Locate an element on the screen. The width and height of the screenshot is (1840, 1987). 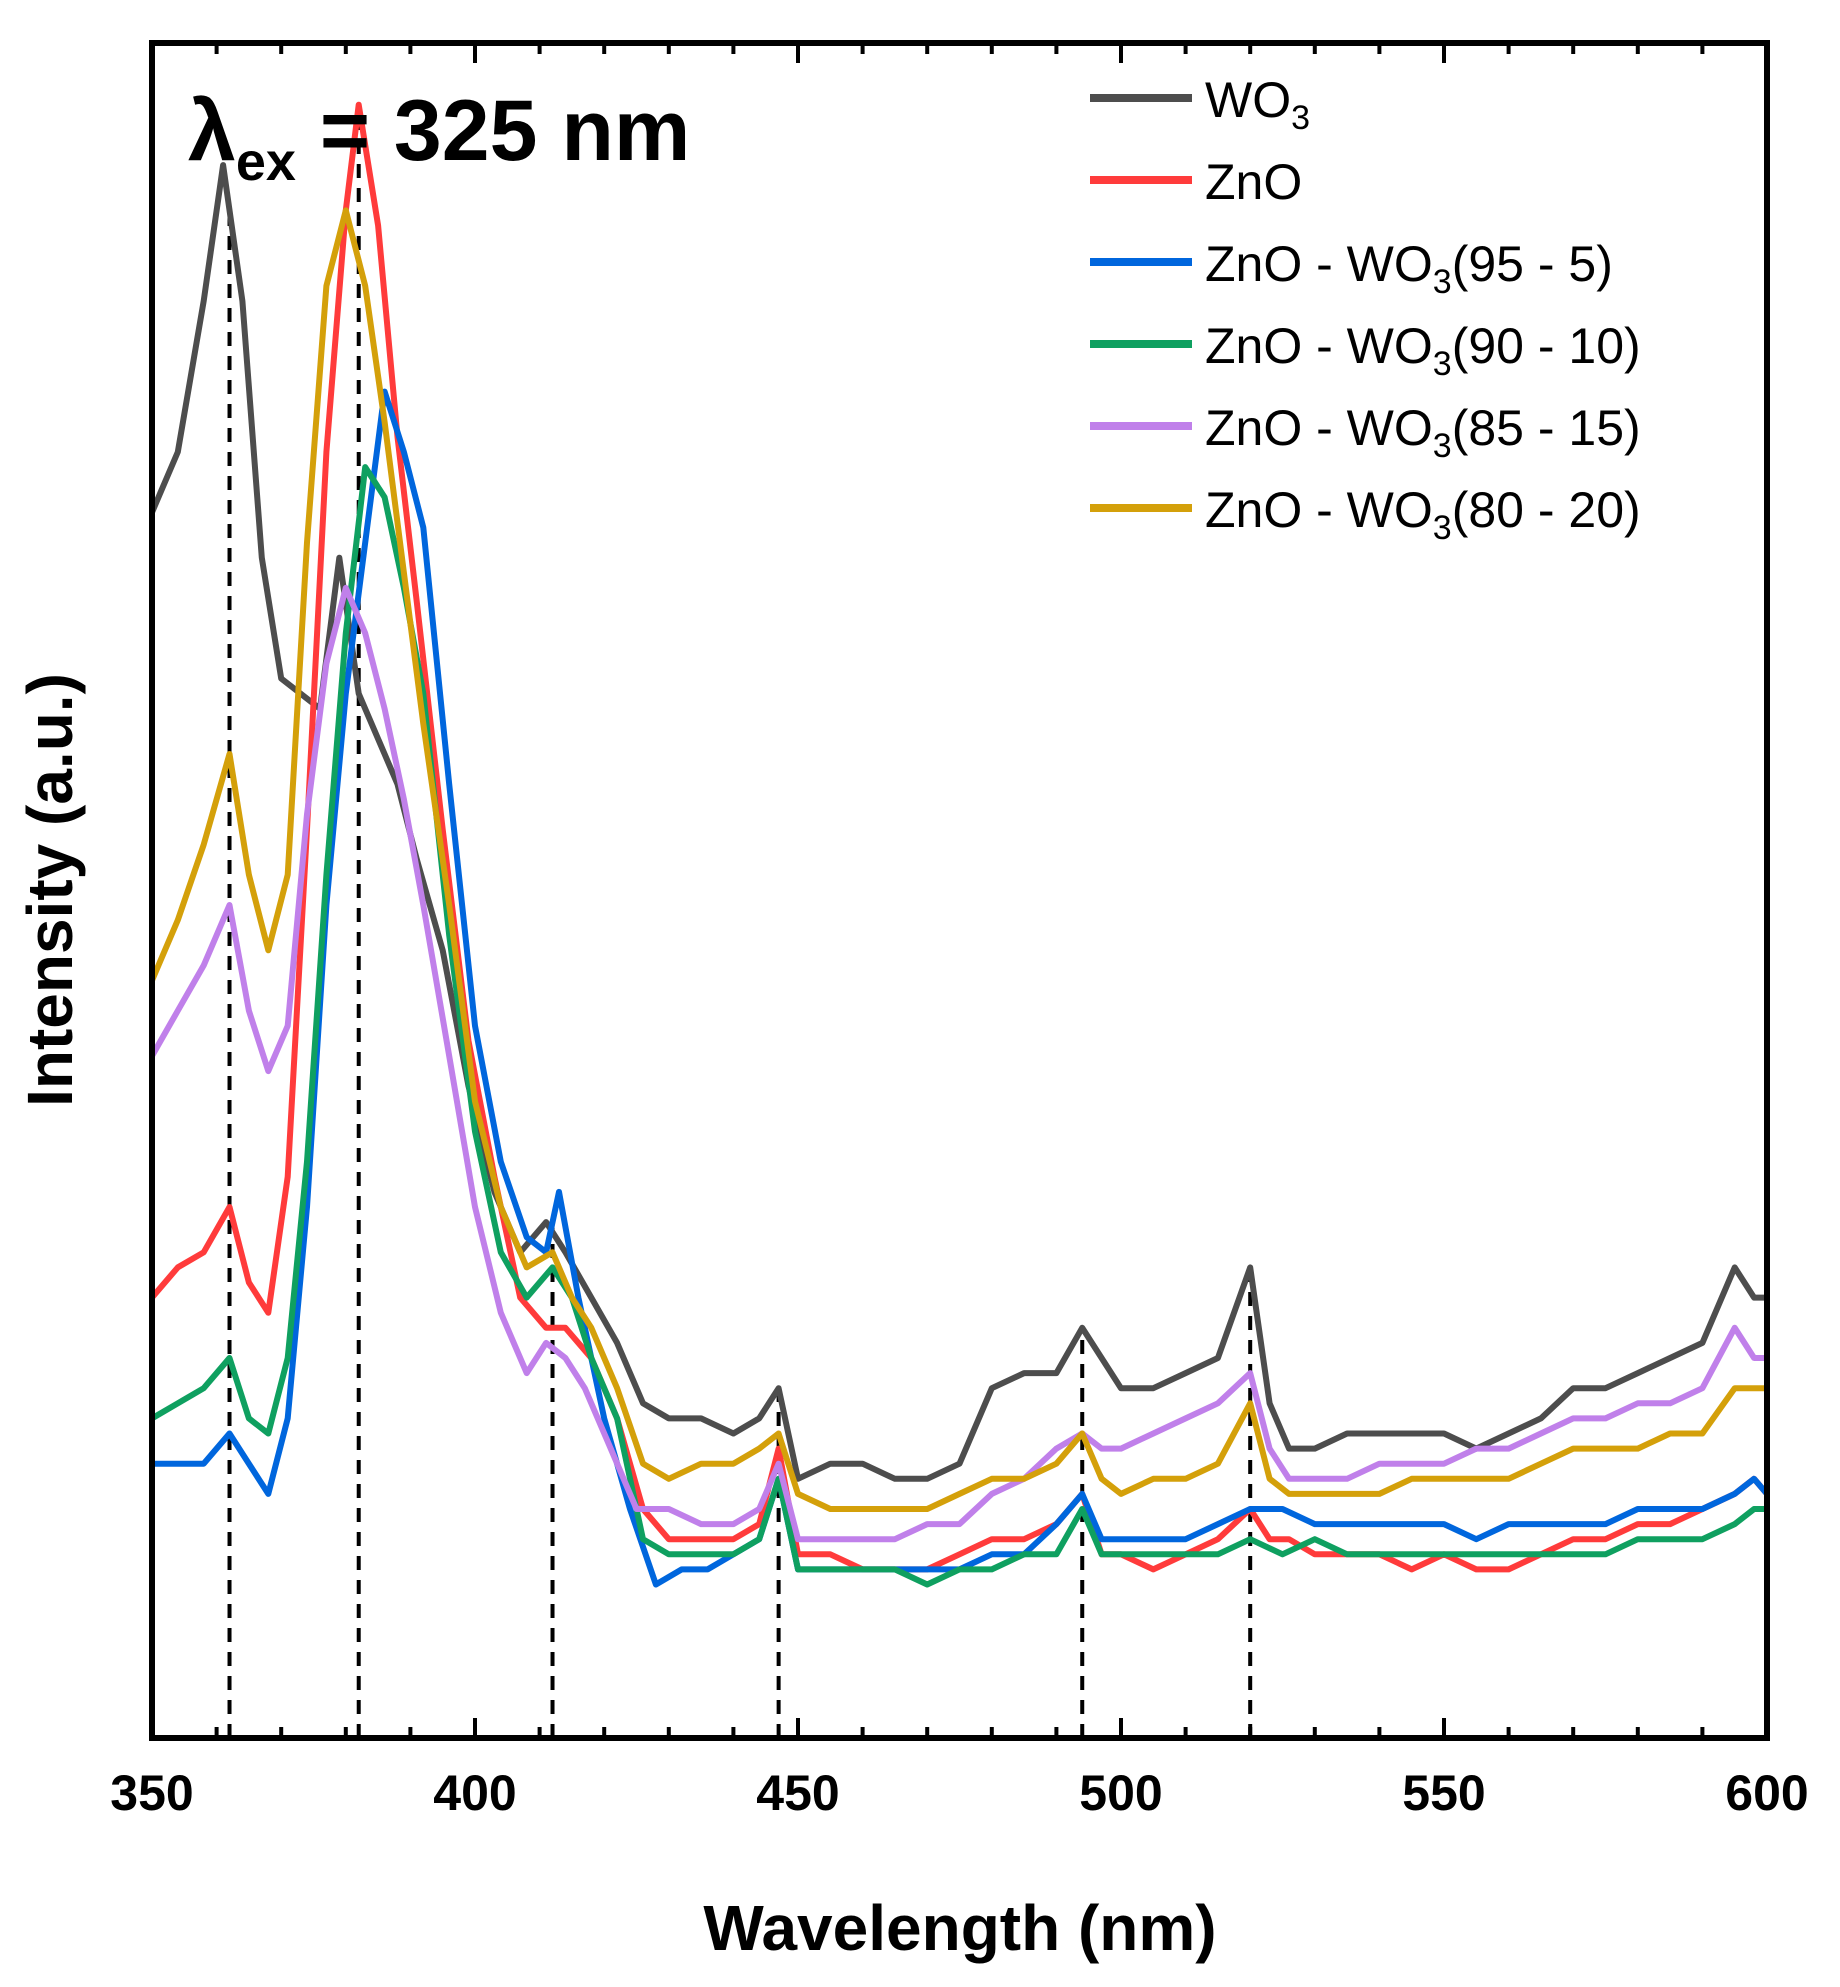
x-tick-label-600: 600 is located at coordinates (1766, 1793).